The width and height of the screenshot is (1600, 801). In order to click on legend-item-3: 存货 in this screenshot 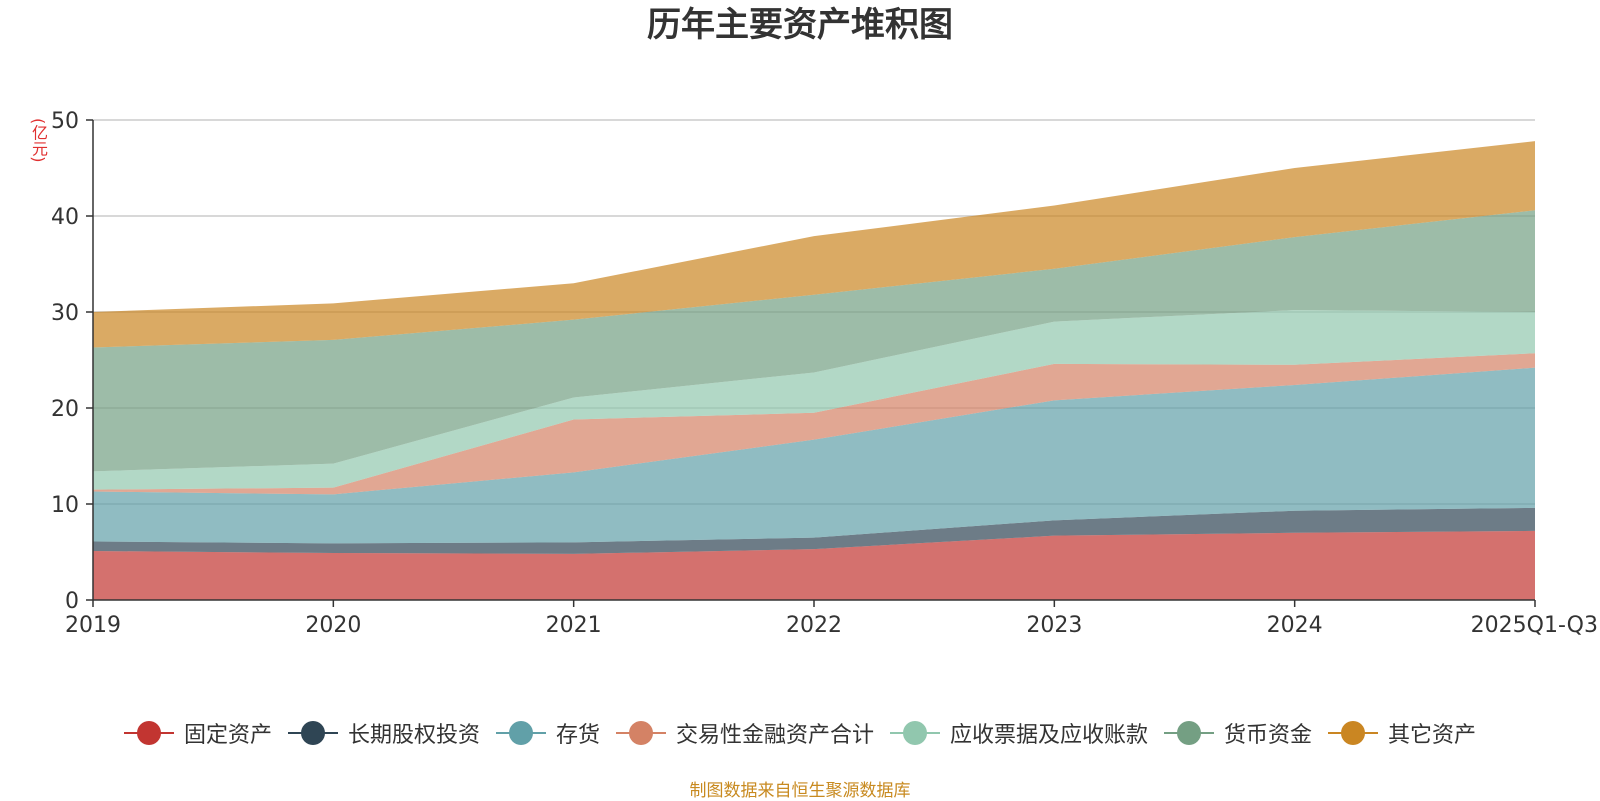, I will do `click(547, 733)`.